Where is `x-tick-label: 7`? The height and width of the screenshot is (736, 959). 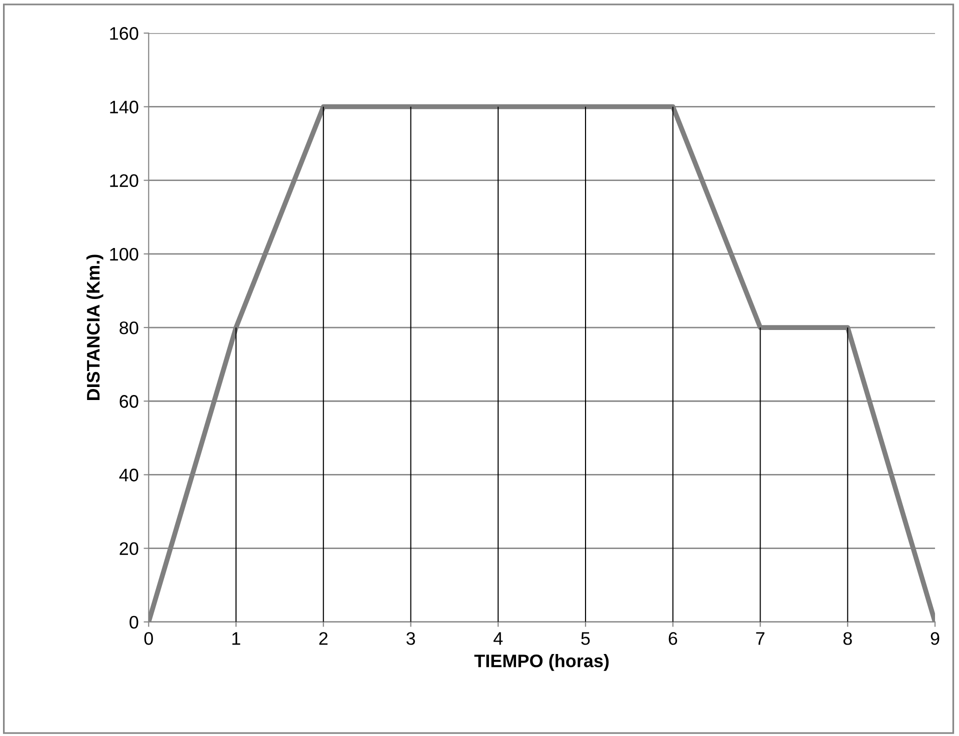
x-tick-label: 7 is located at coordinates (760, 638).